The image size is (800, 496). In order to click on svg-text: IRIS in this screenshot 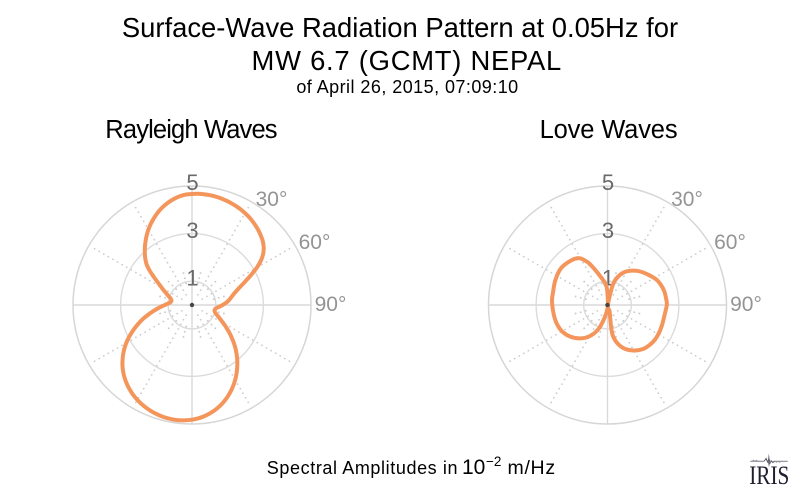, I will do `click(769, 475)`.